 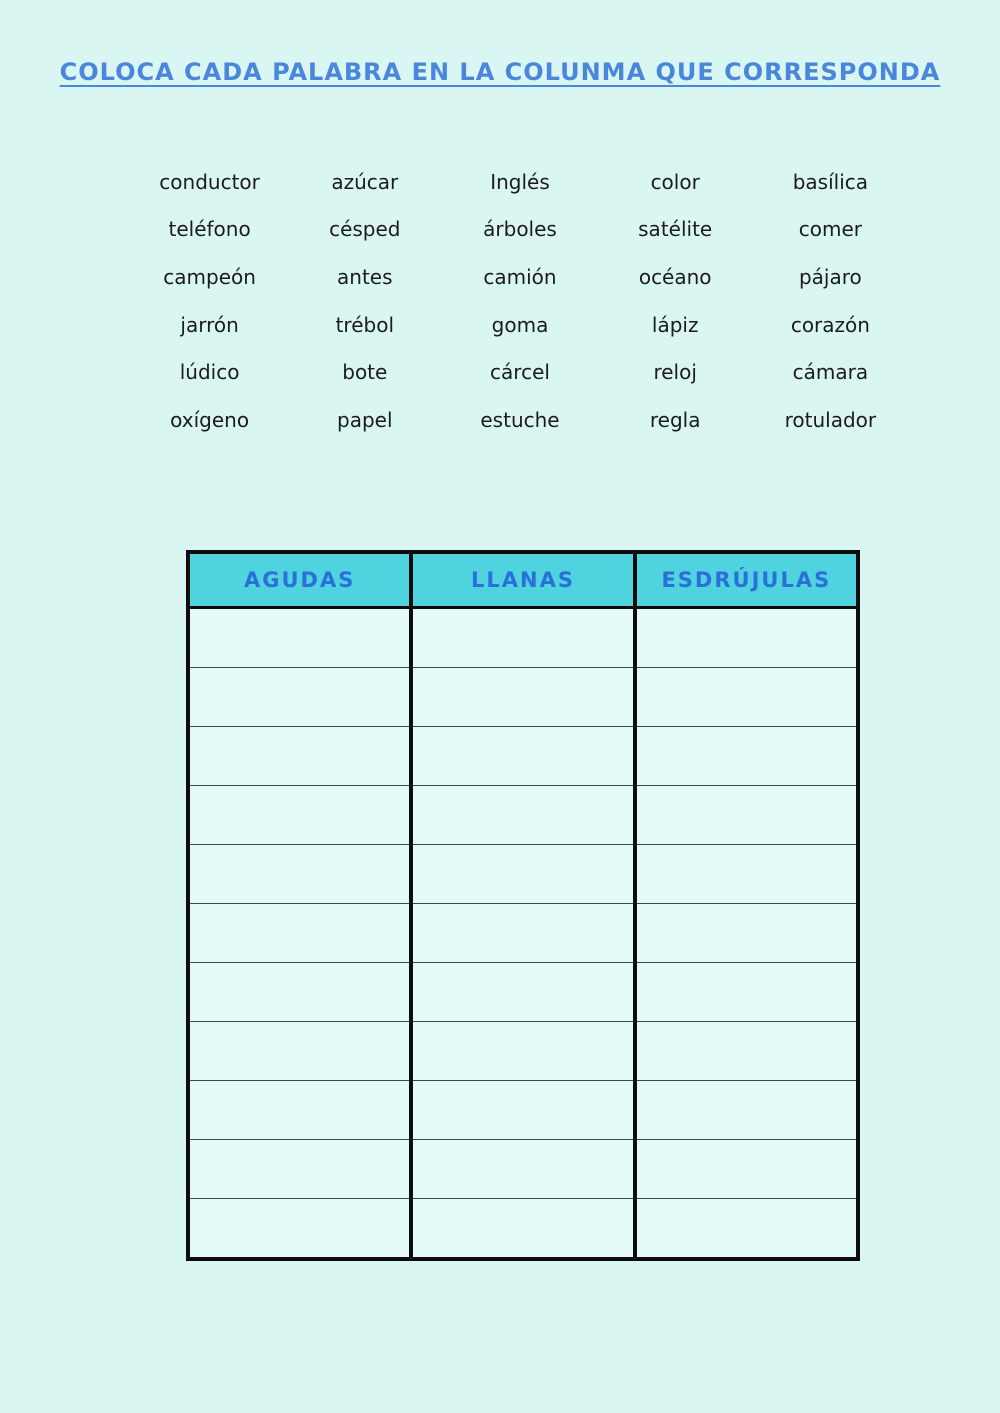 I want to click on word-bank-word: satélite, so click(x=675, y=229).